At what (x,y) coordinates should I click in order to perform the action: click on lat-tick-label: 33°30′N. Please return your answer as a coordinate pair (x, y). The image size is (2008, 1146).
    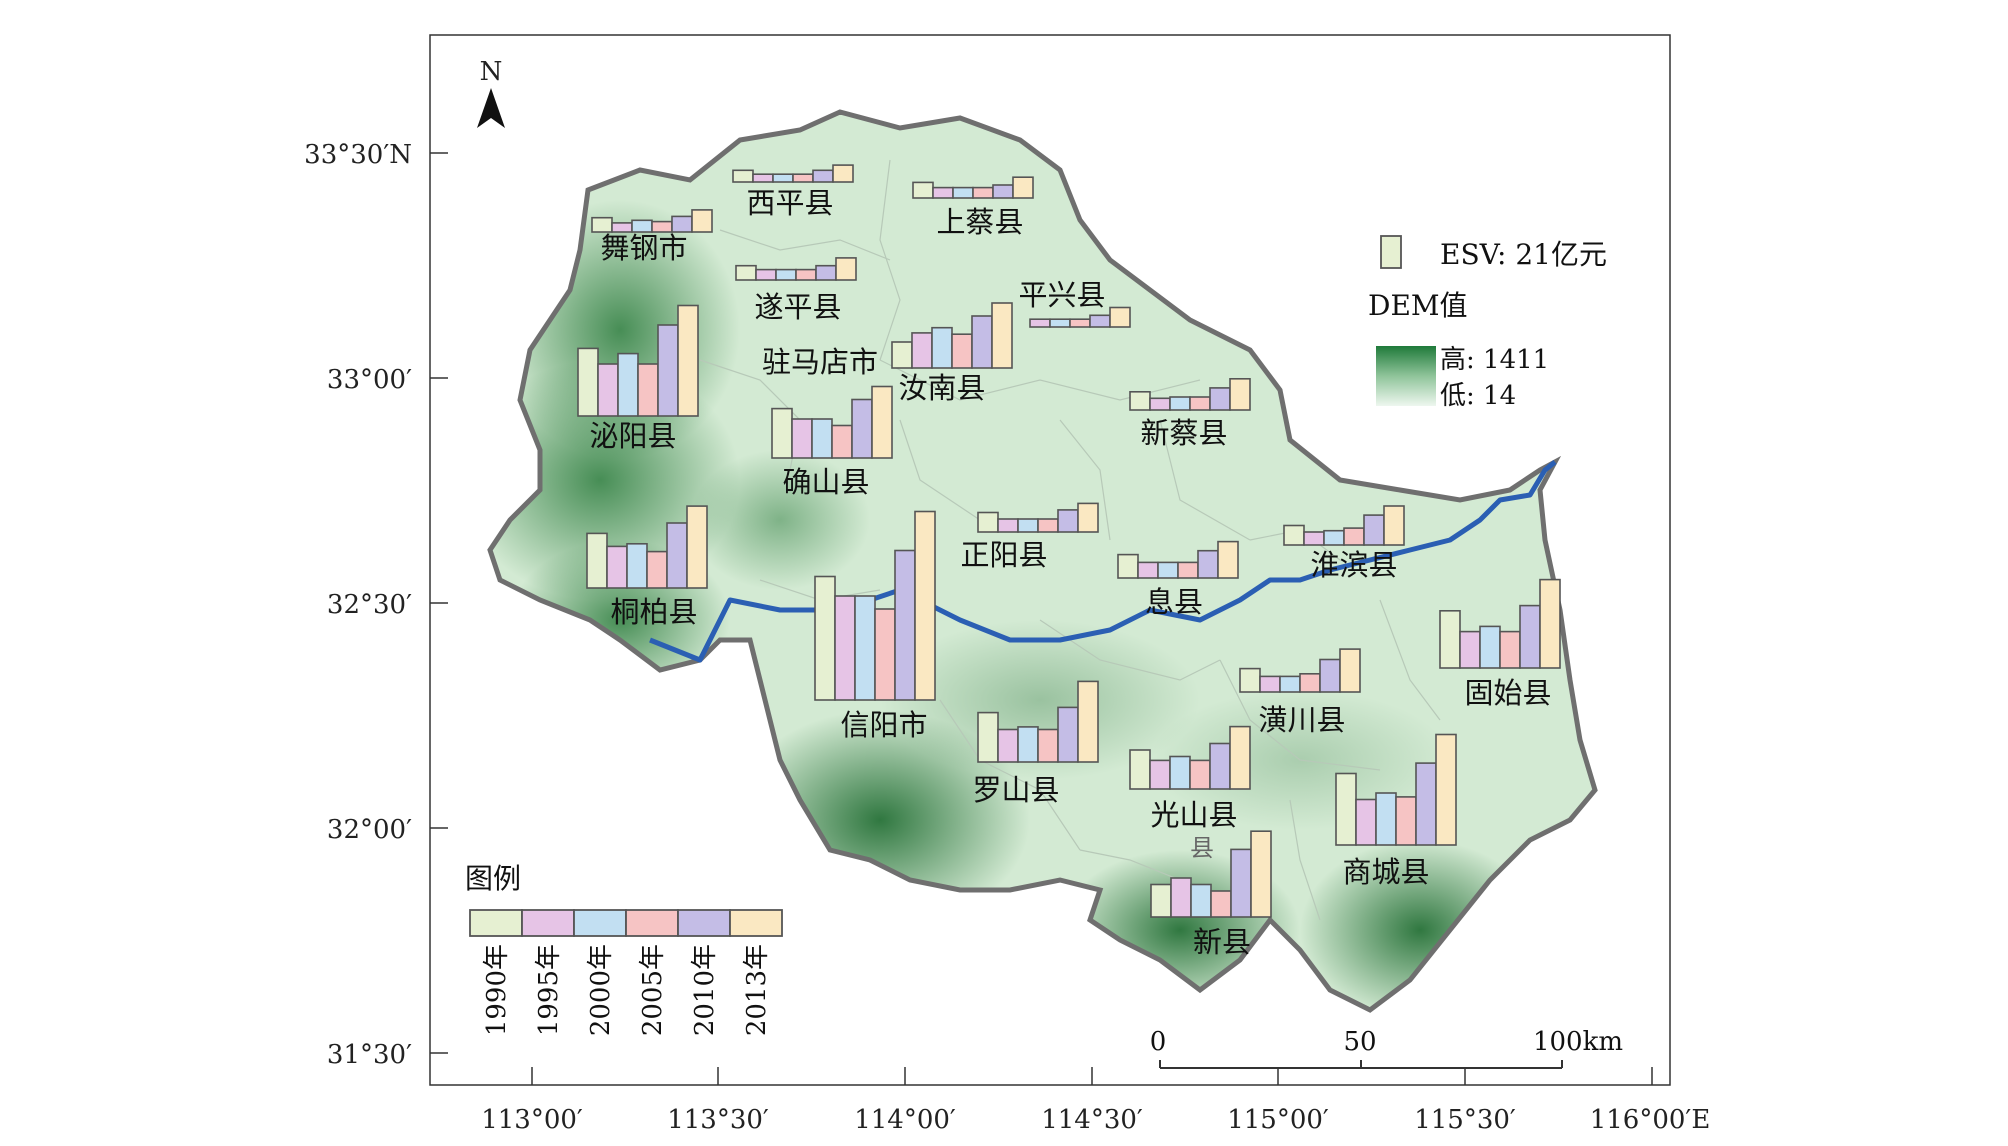
    Looking at the image, I should click on (358, 155).